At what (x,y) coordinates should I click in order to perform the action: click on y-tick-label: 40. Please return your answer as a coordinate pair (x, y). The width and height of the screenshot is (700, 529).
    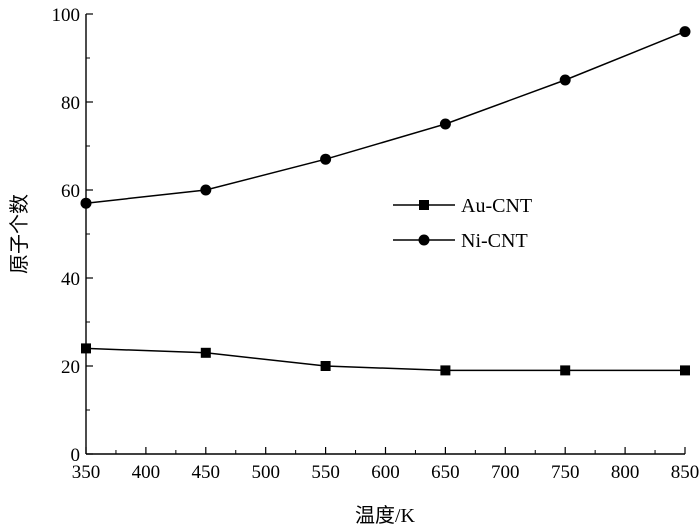
    Looking at the image, I should click on (70, 279).